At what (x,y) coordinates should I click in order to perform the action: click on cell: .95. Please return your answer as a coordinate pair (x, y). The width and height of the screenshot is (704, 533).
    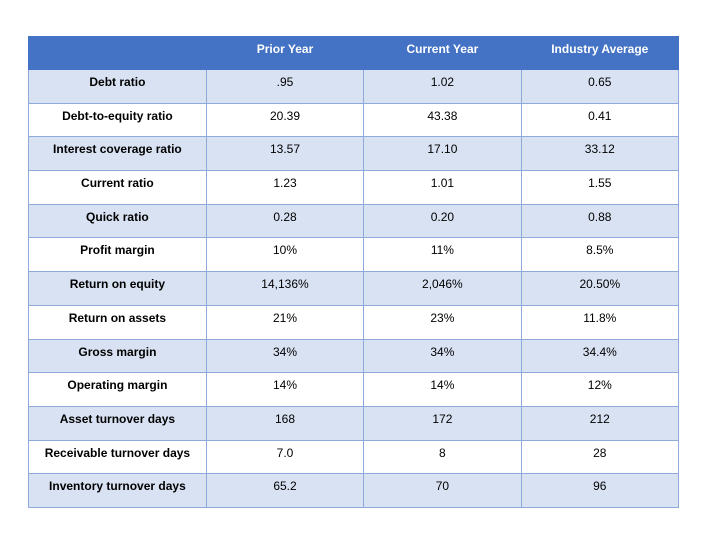
    Looking at the image, I should click on (285, 86).